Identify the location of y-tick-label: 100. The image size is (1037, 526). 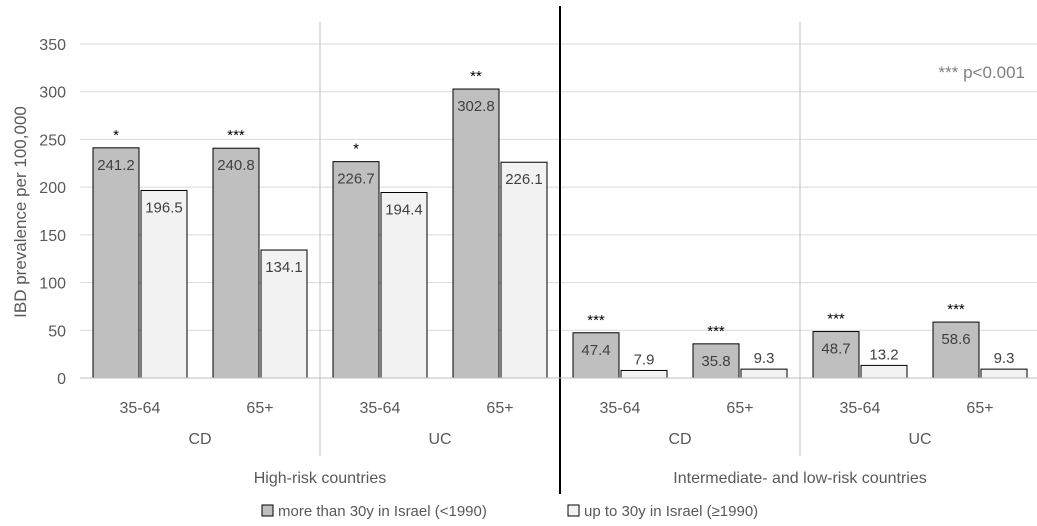
(52, 284).